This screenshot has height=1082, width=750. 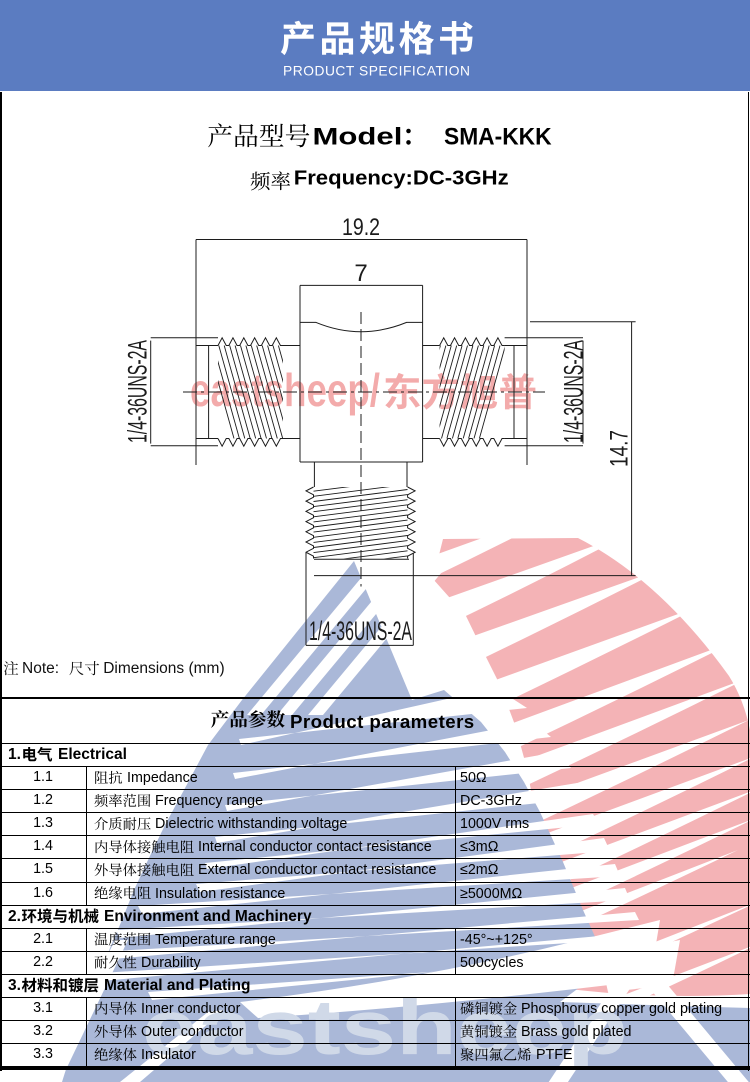 What do you see at coordinates (285, 390) in the screenshot?
I see `svg-text: eastsheep/` at bounding box center [285, 390].